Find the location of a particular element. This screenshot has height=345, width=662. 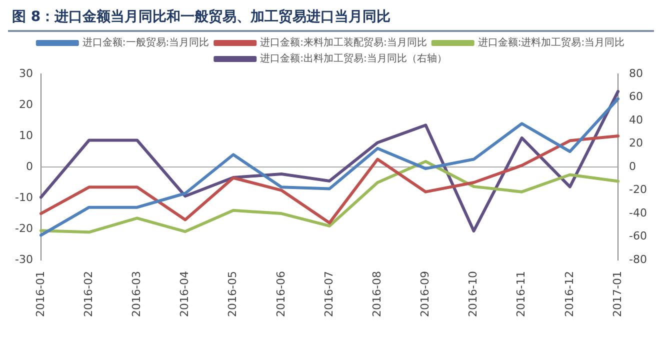

x-tick-label: 2016-09 is located at coordinates (425, 294).